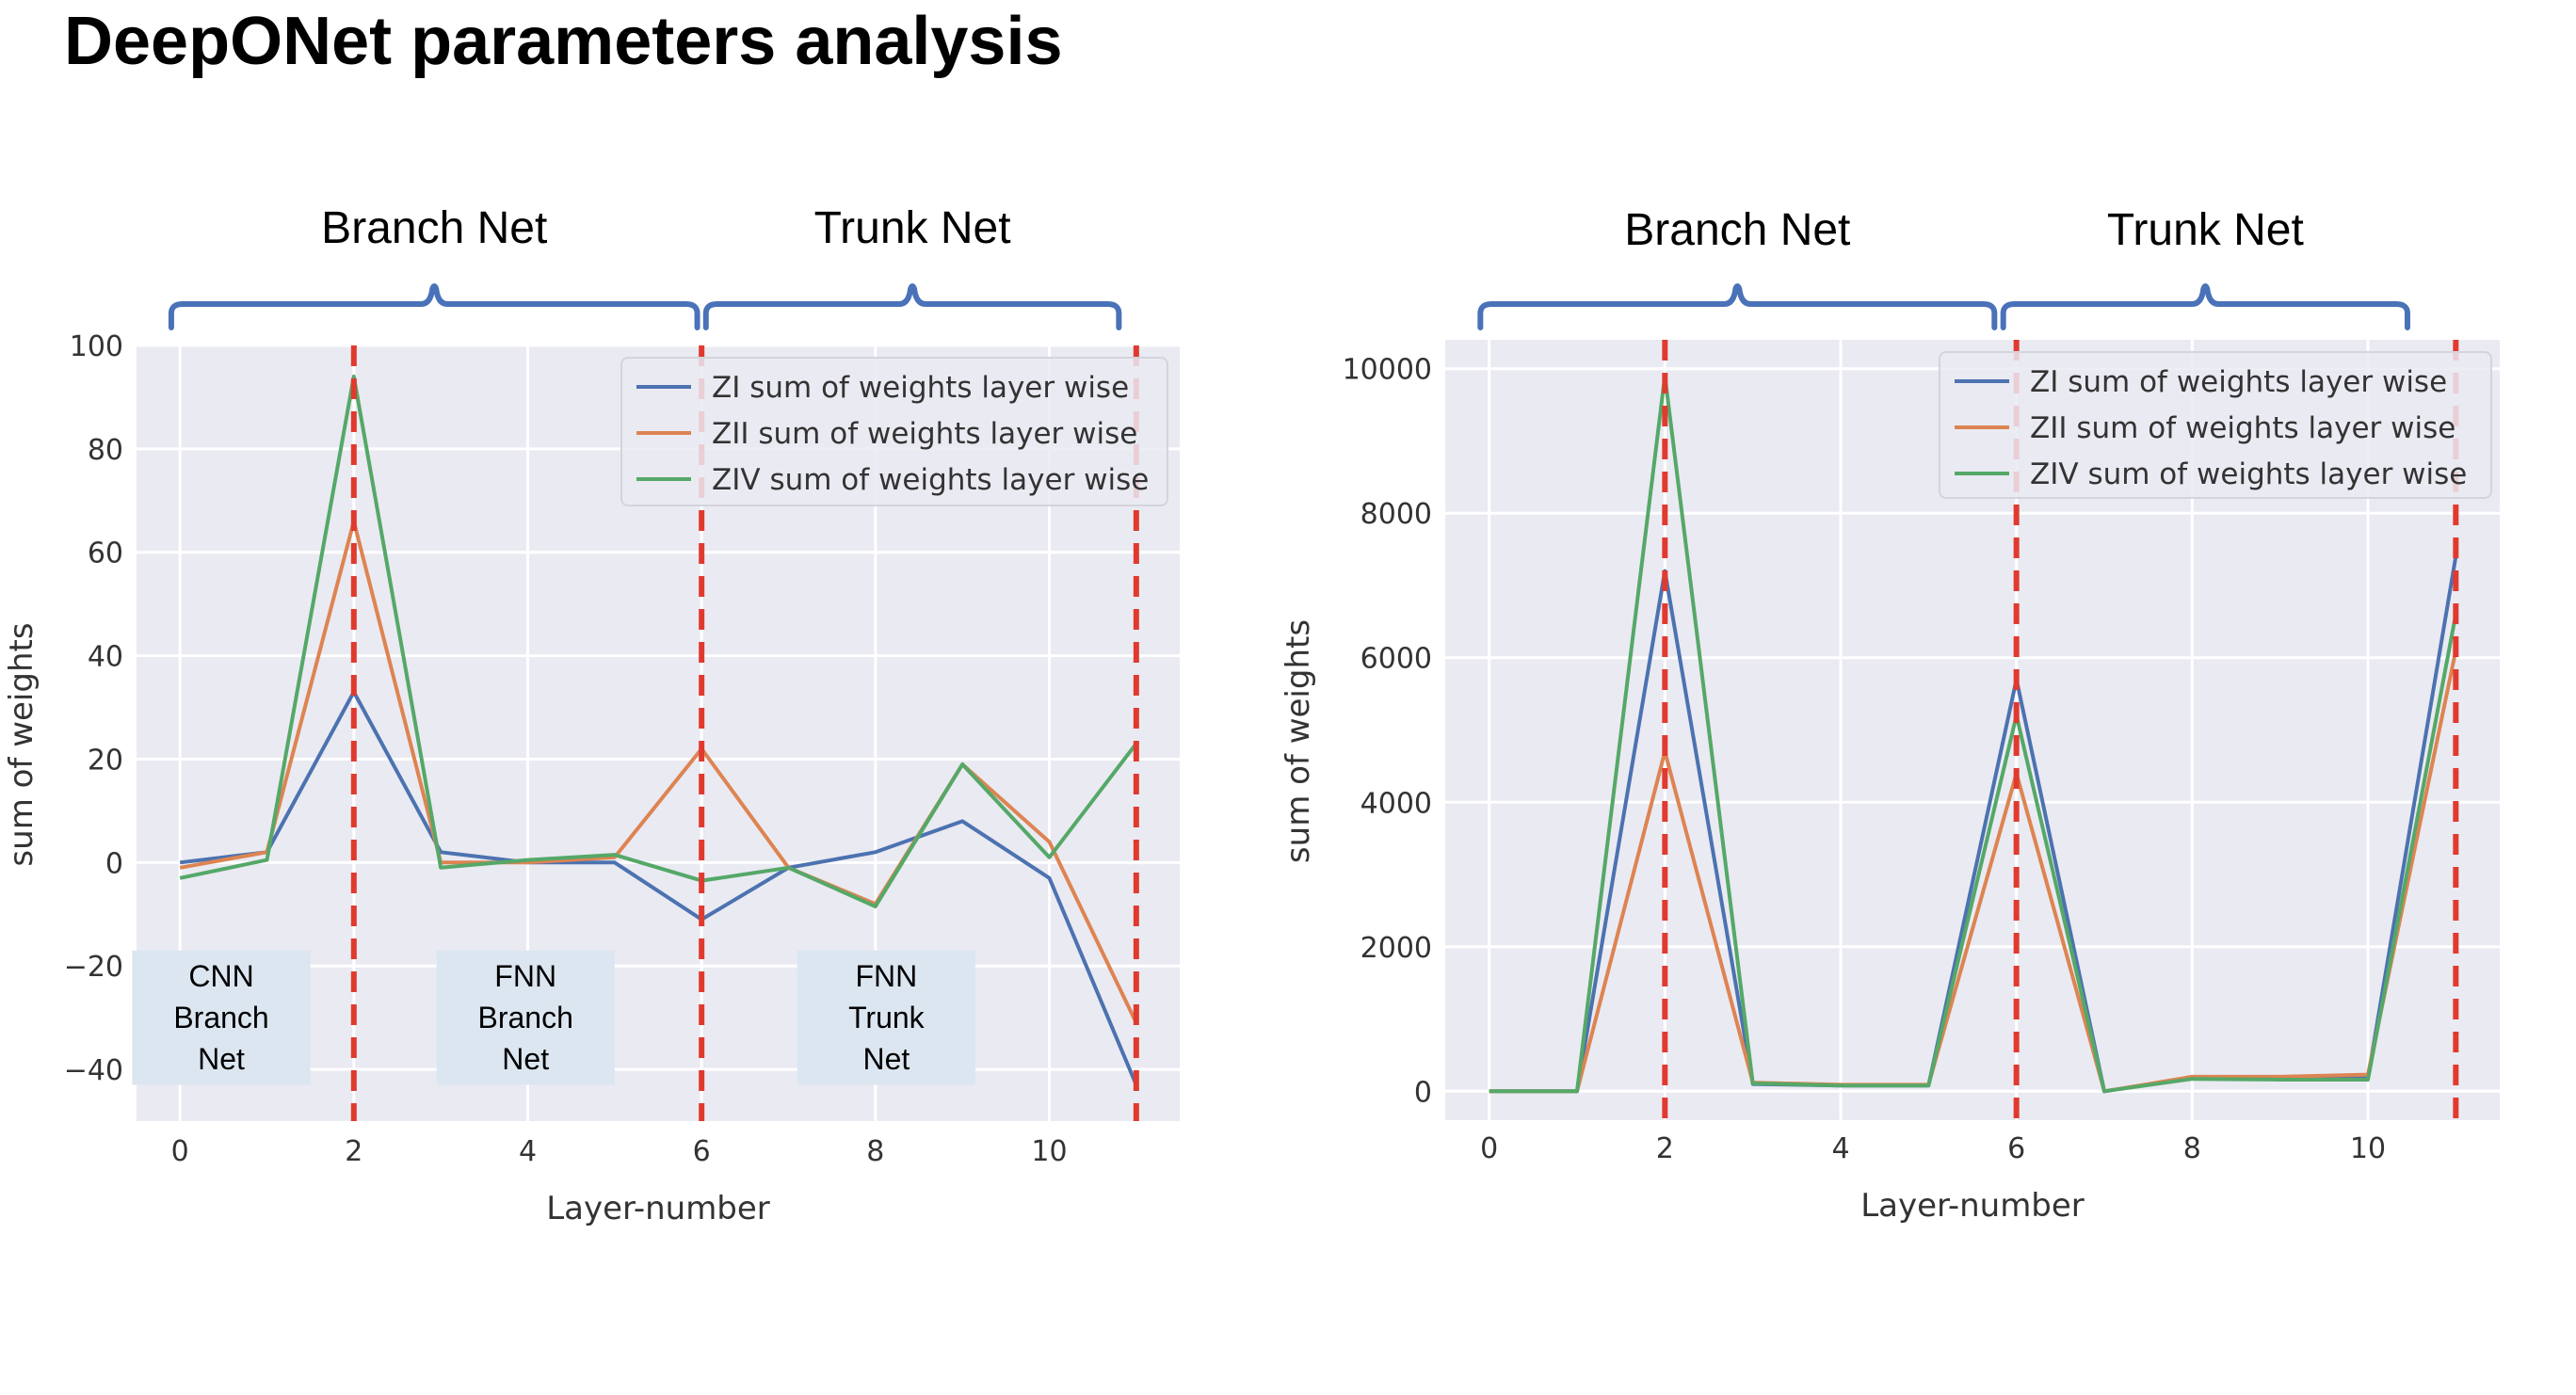 Image resolution: width=2576 pixels, height=1395 pixels. What do you see at coordinates (1396, 514) in the screenshot?
I see `y-tick-label: 8000` at bounding box center [1396, 514].